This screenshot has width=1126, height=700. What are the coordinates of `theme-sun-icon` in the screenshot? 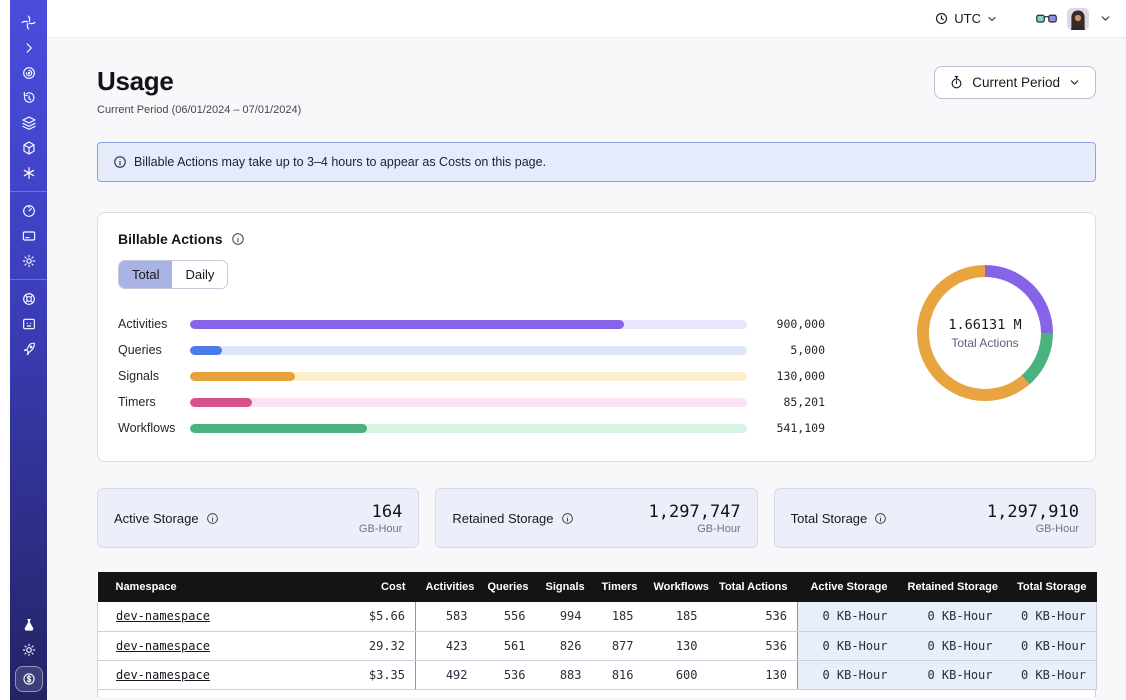 It's located at (29, 649).